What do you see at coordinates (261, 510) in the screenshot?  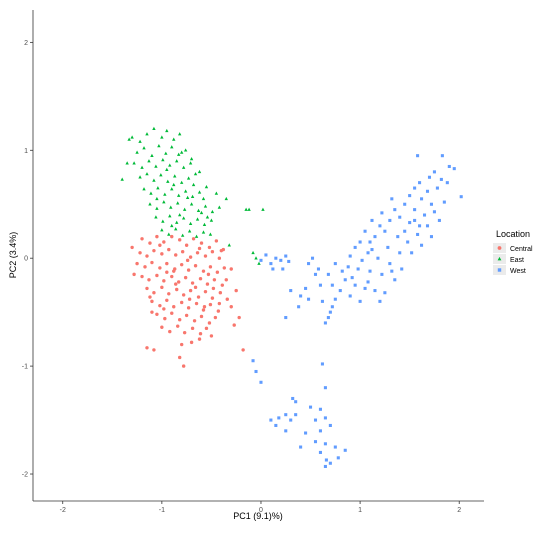 I see `x-tick-label: 0` at bounding box center [261, 510].